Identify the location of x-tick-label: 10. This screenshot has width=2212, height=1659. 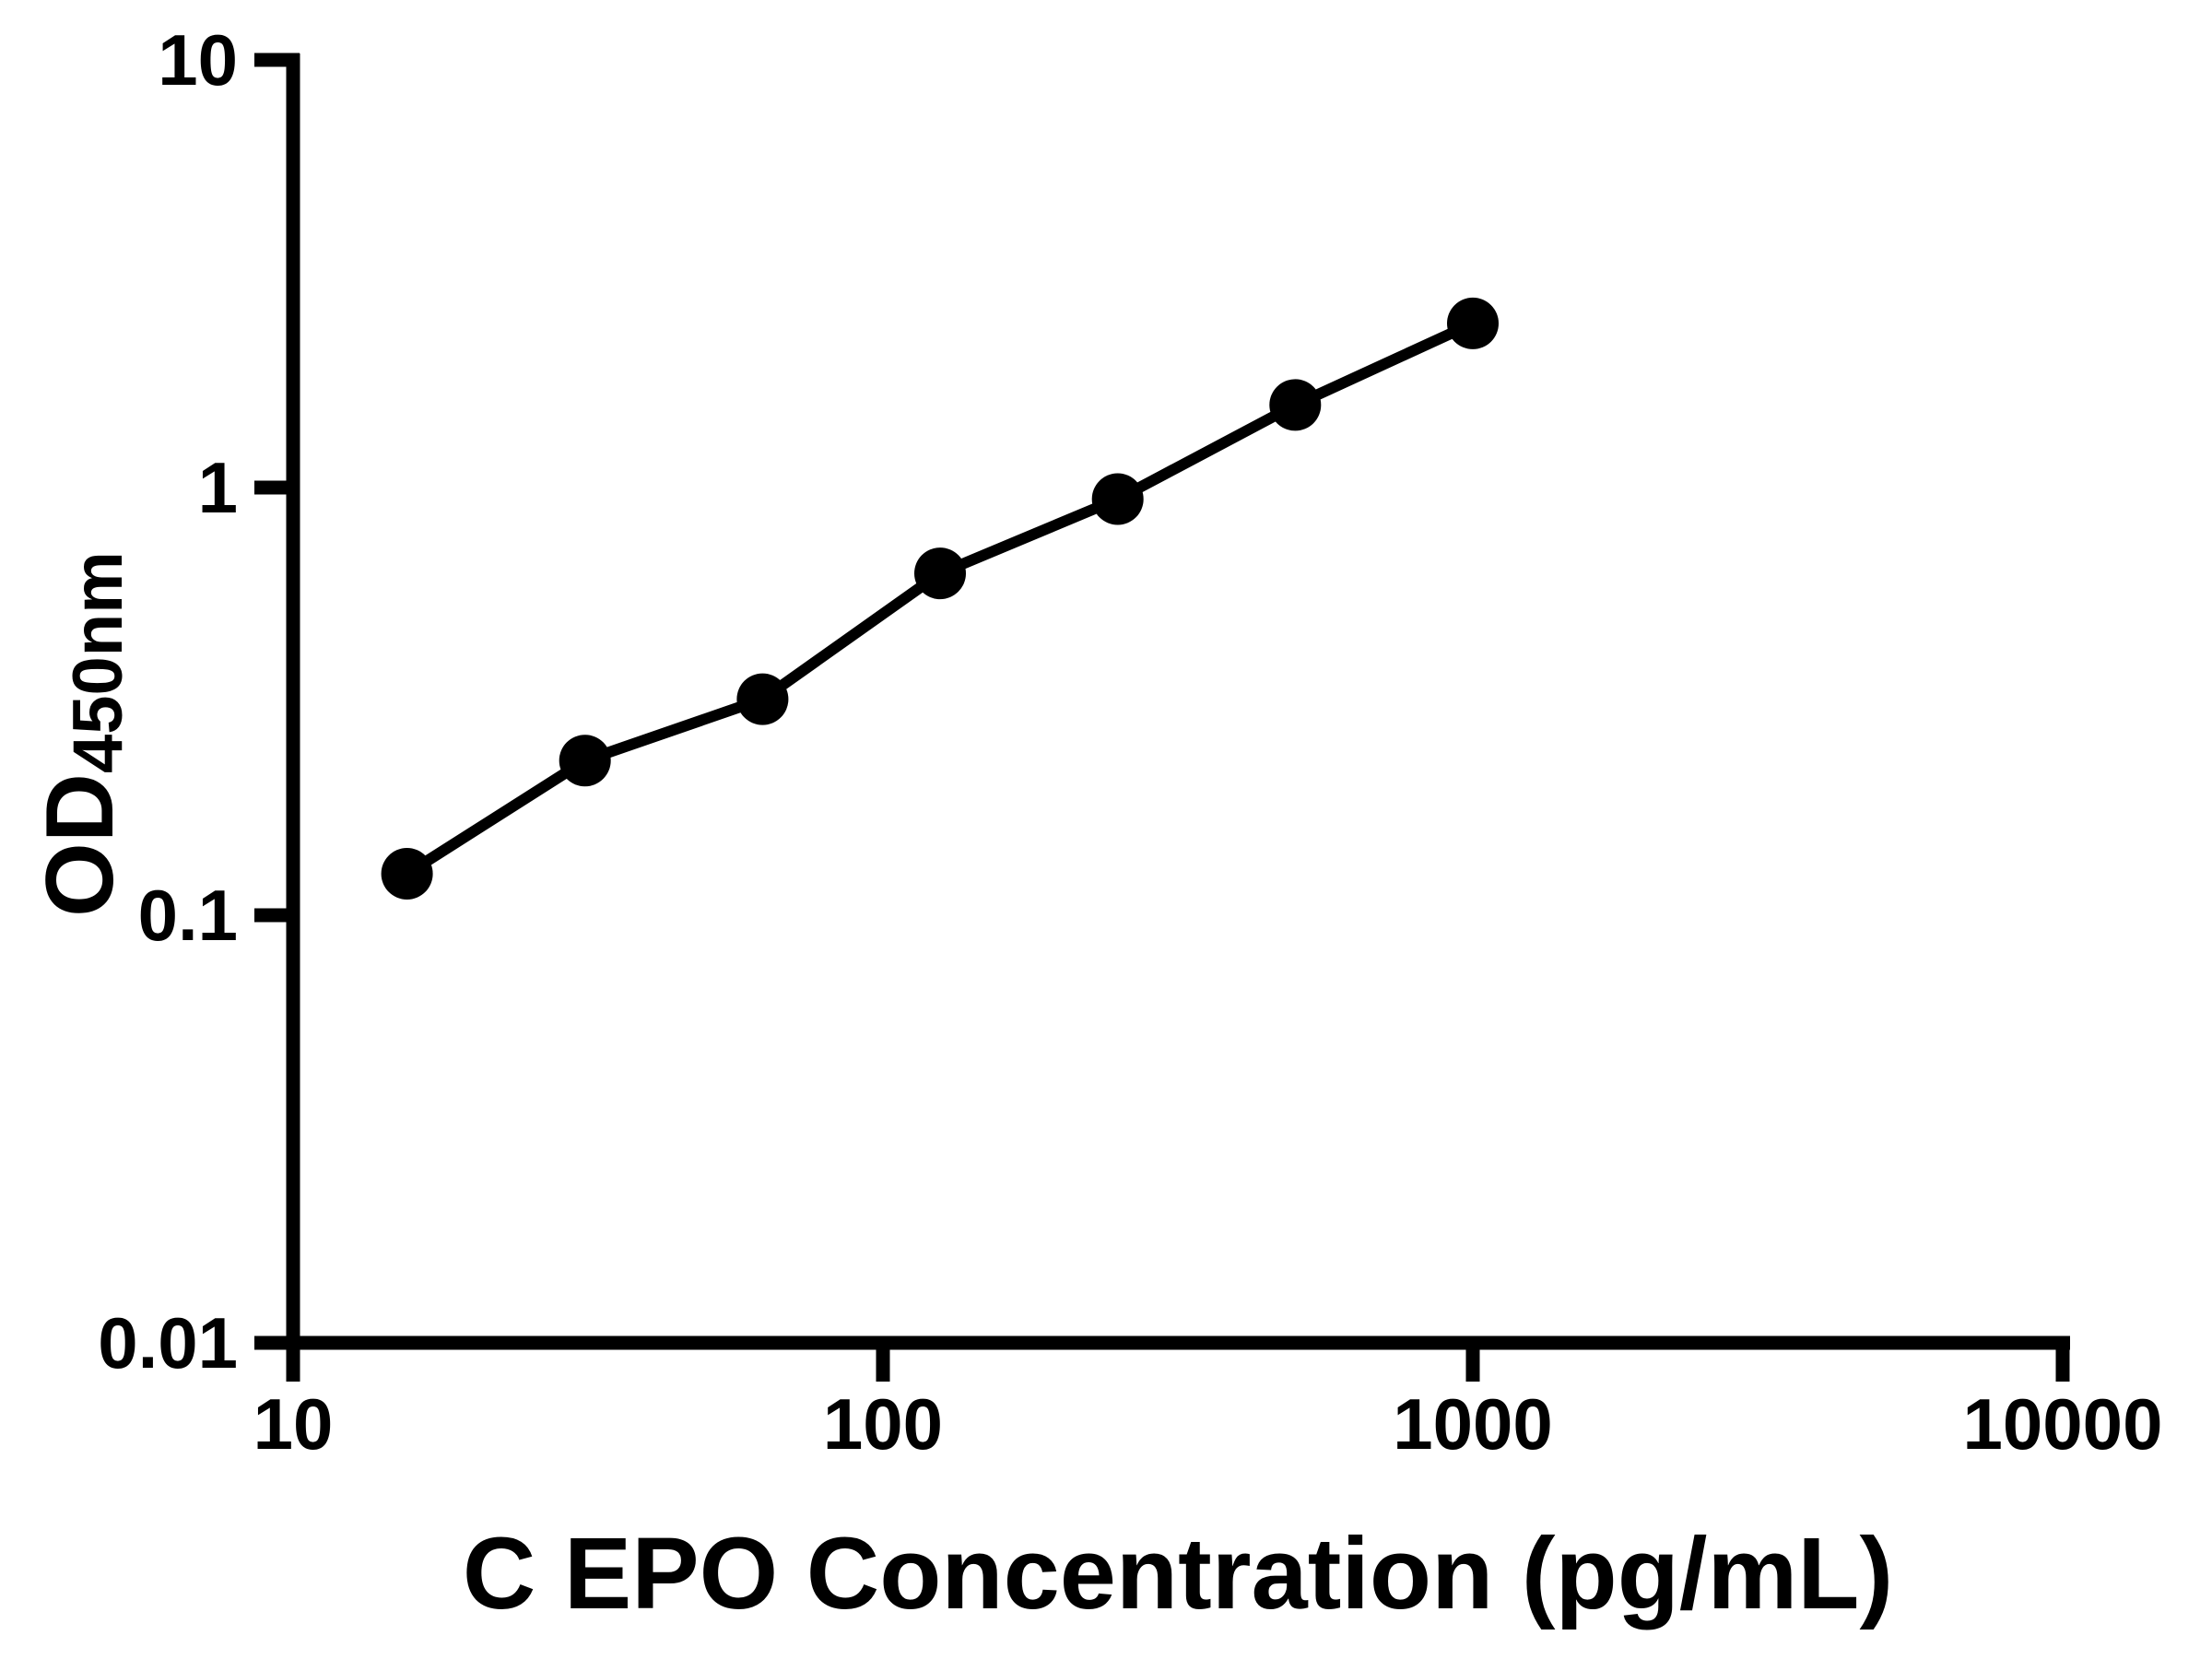
(293, 1424).